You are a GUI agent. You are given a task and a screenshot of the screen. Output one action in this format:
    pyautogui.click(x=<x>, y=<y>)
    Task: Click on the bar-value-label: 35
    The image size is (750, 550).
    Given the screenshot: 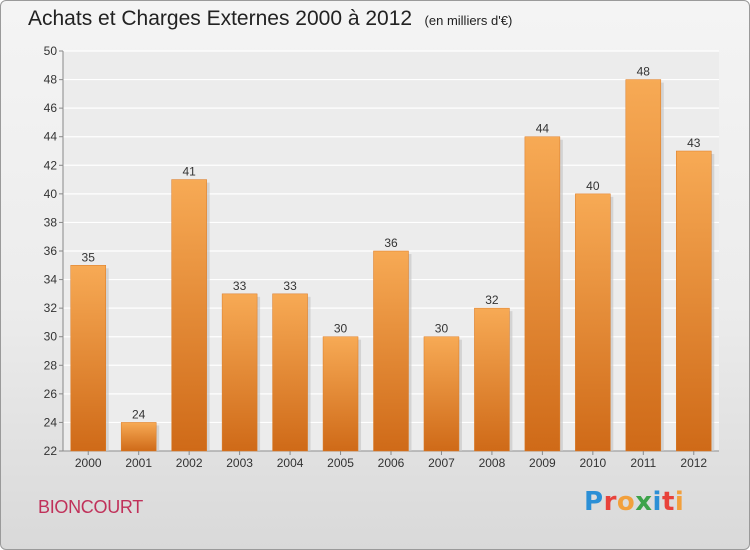 What is the action you would take?
    pyautogui.click(x=89, y=257)
    